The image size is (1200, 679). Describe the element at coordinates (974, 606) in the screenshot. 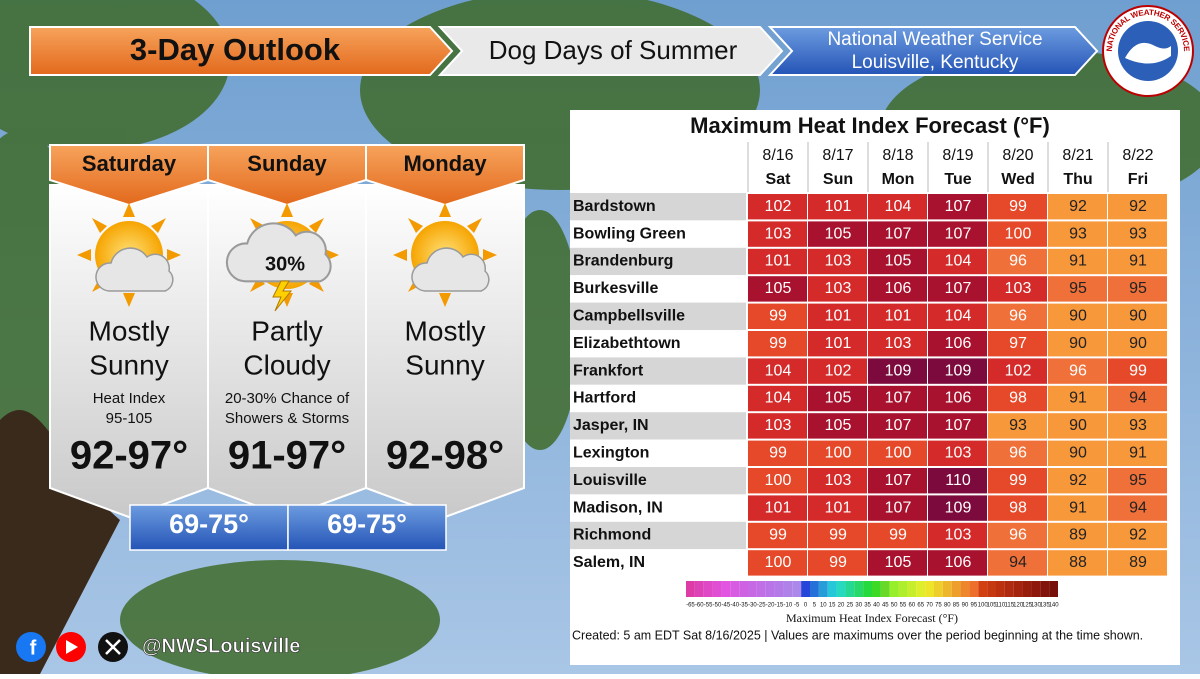

I see `colorbar-tick: 95` at that location.